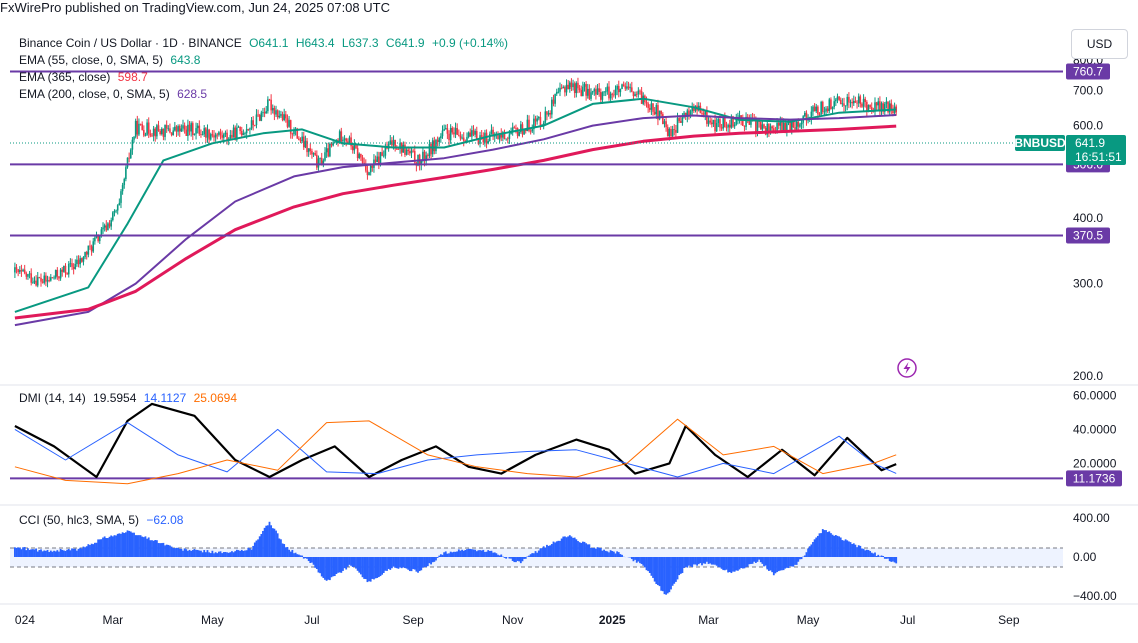  Describe the element at coordinates (79, 520) in the screenshot. I see `cci-label: CCI (50, hlc3, SMA, 5)` at that location.